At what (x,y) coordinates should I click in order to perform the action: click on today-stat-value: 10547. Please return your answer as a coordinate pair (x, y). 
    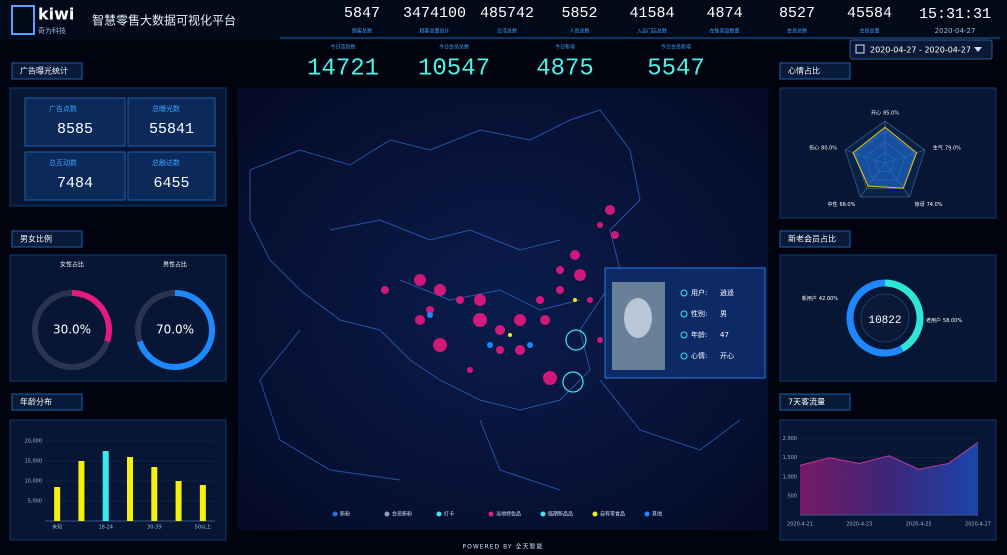
    Looking at the image, I should click on (454, 68).